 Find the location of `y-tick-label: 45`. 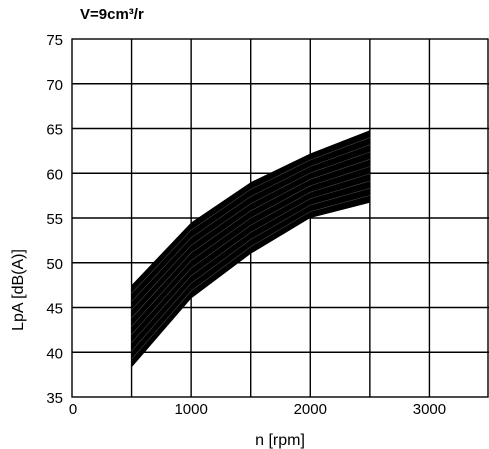

y-tick-label: 45 is located at coordinates (54, 309).